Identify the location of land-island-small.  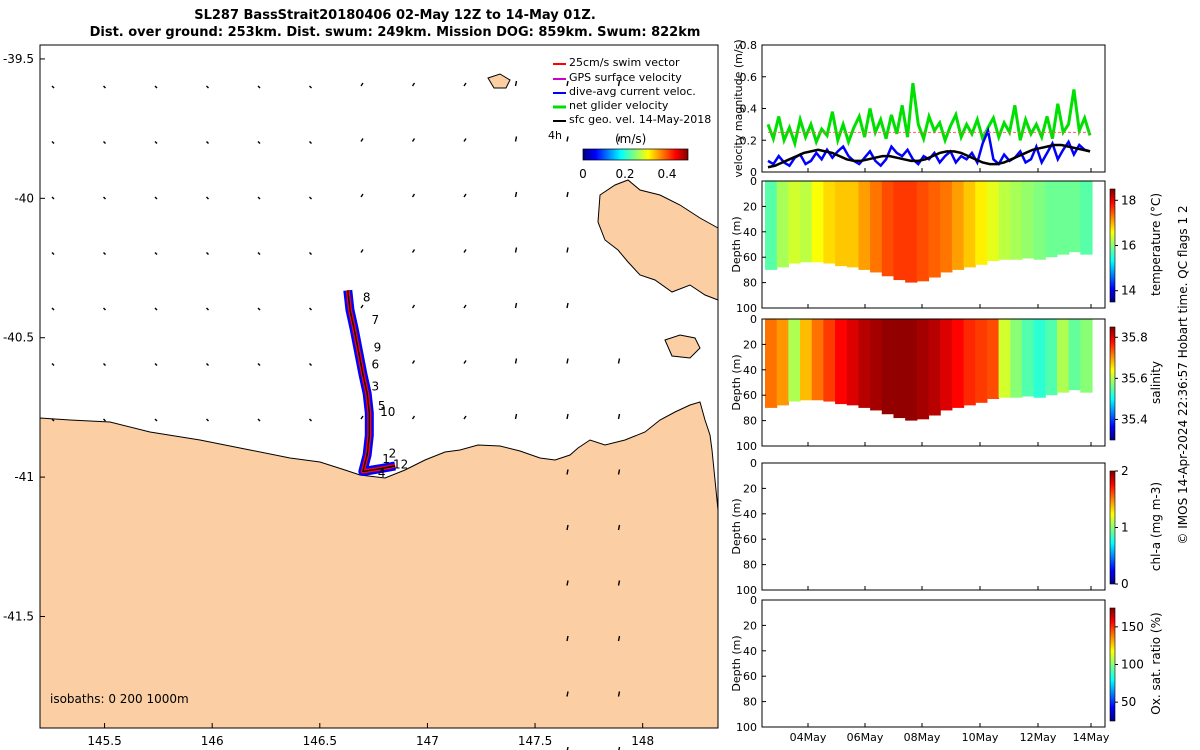
(682, 346).